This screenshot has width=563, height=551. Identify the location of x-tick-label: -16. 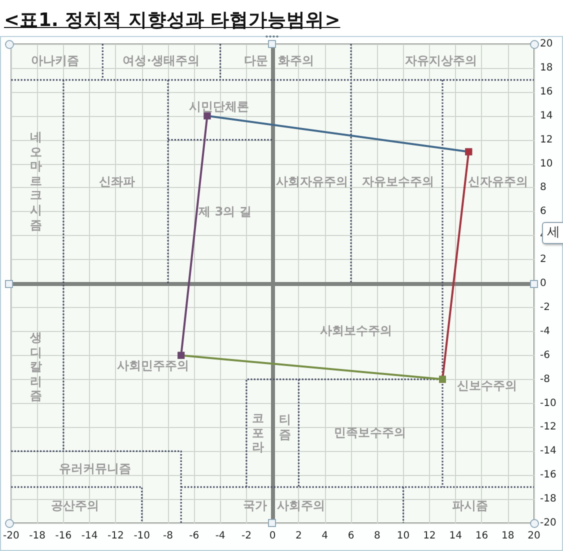
(63, 536).